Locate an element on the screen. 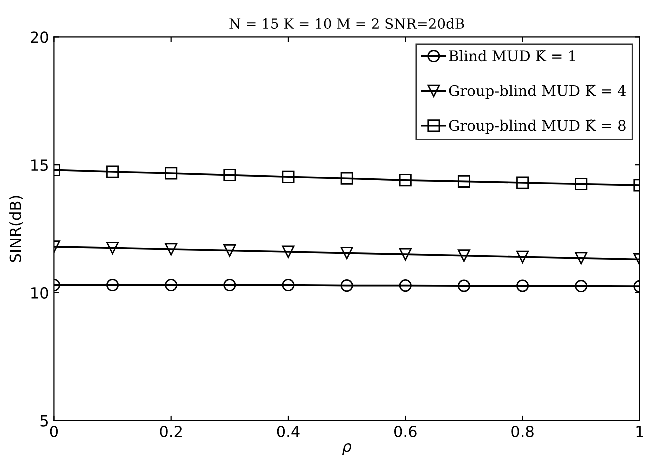 This screenshot has height=465, width=653. y-tick-label: 15 is located at coordinates (40, 166).